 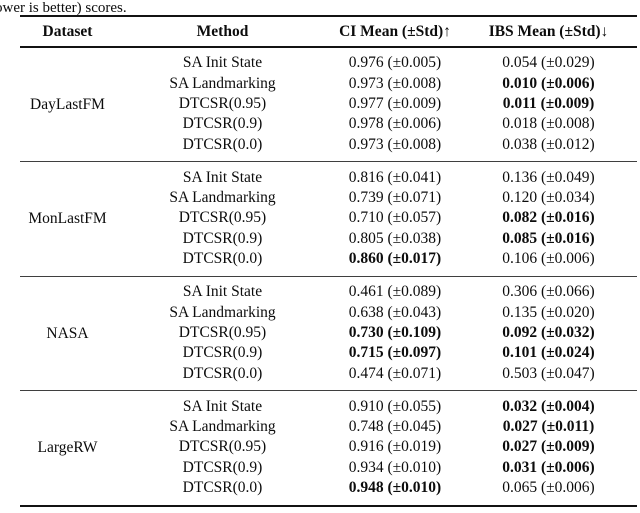 What do you see at coordinates (548, 447) in the screenshot?
I see `ibs-value-cell: 0.027 (±0.009)` at bounding box center [548, 447].